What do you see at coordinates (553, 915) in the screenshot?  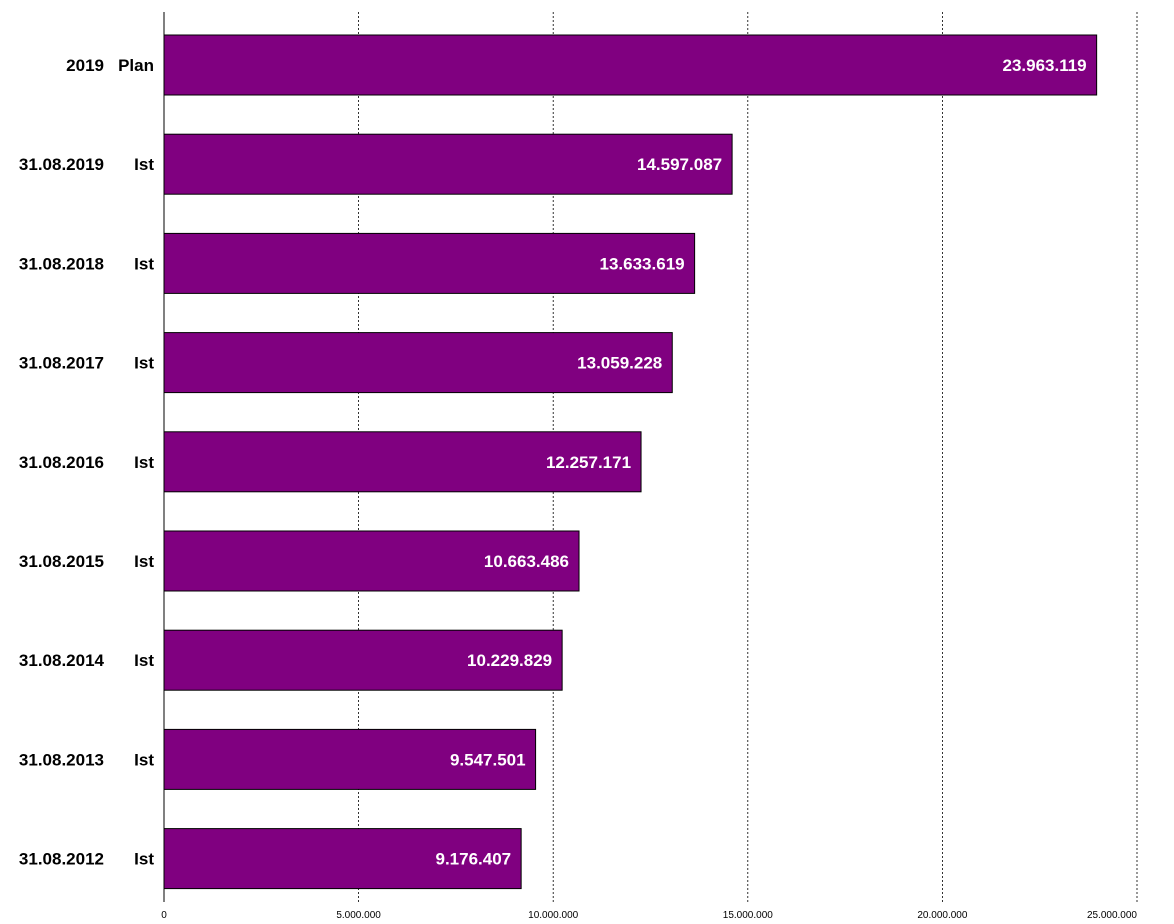 I see `x-tick-label: 10.000.000` at bounding box center [553, 915].